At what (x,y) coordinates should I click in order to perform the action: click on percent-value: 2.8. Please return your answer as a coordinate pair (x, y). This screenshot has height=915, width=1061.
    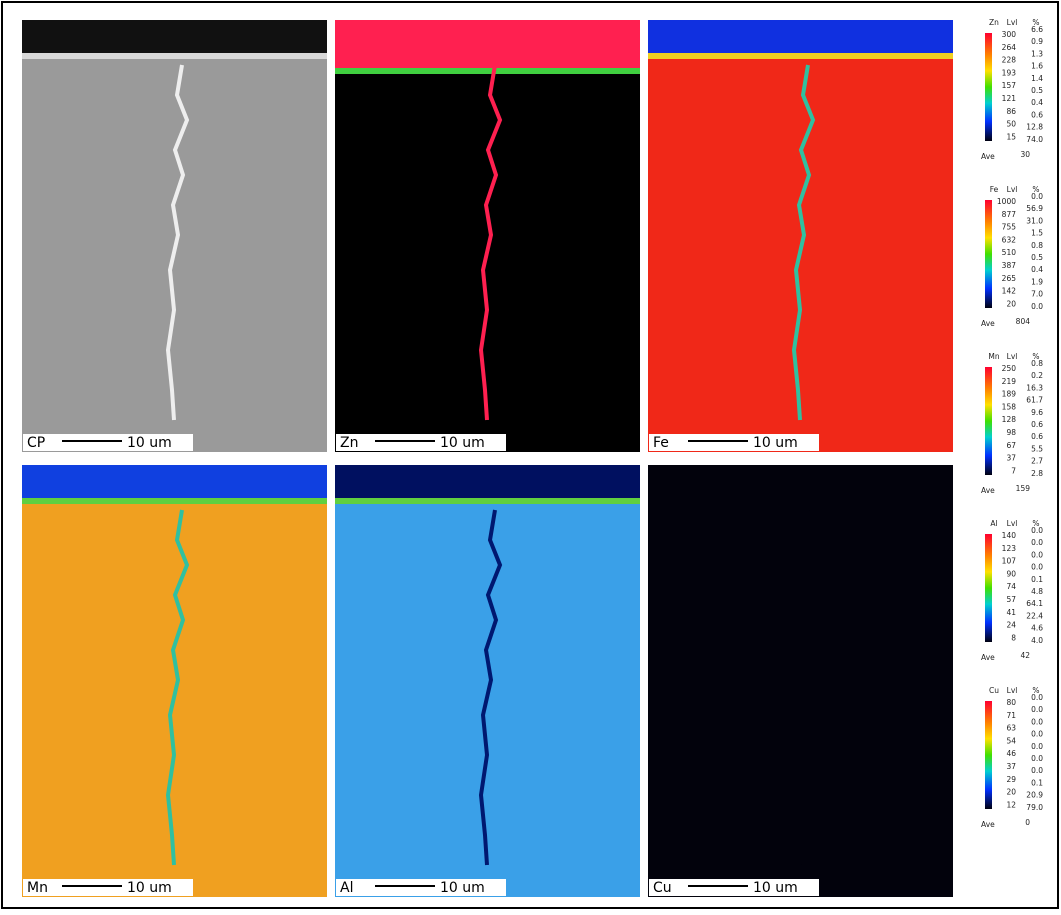
    Looking at the image, I should click on (1037, 473).